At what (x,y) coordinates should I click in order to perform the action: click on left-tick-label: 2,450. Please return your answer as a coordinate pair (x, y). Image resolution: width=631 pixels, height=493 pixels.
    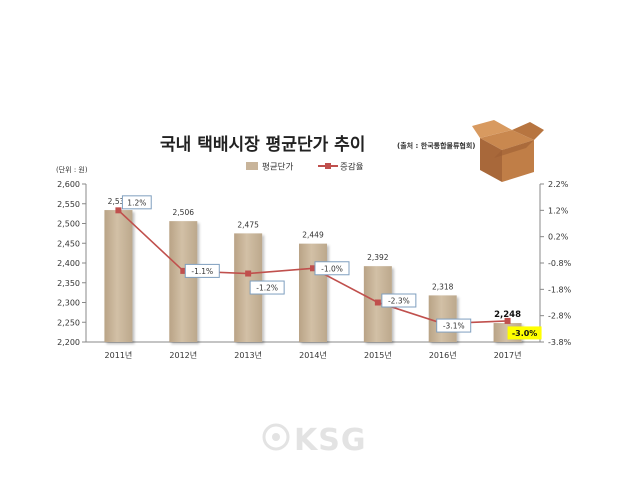
    Looking at the image, I should click on (68, 243).